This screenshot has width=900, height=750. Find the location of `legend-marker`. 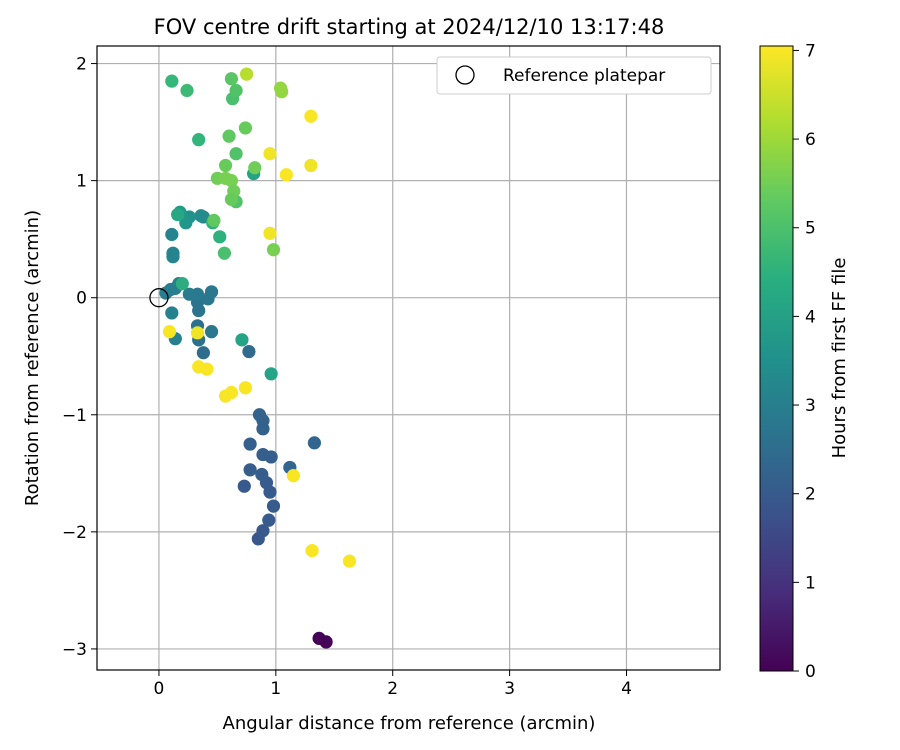

legend-marker is located at coordinates (465, 75).